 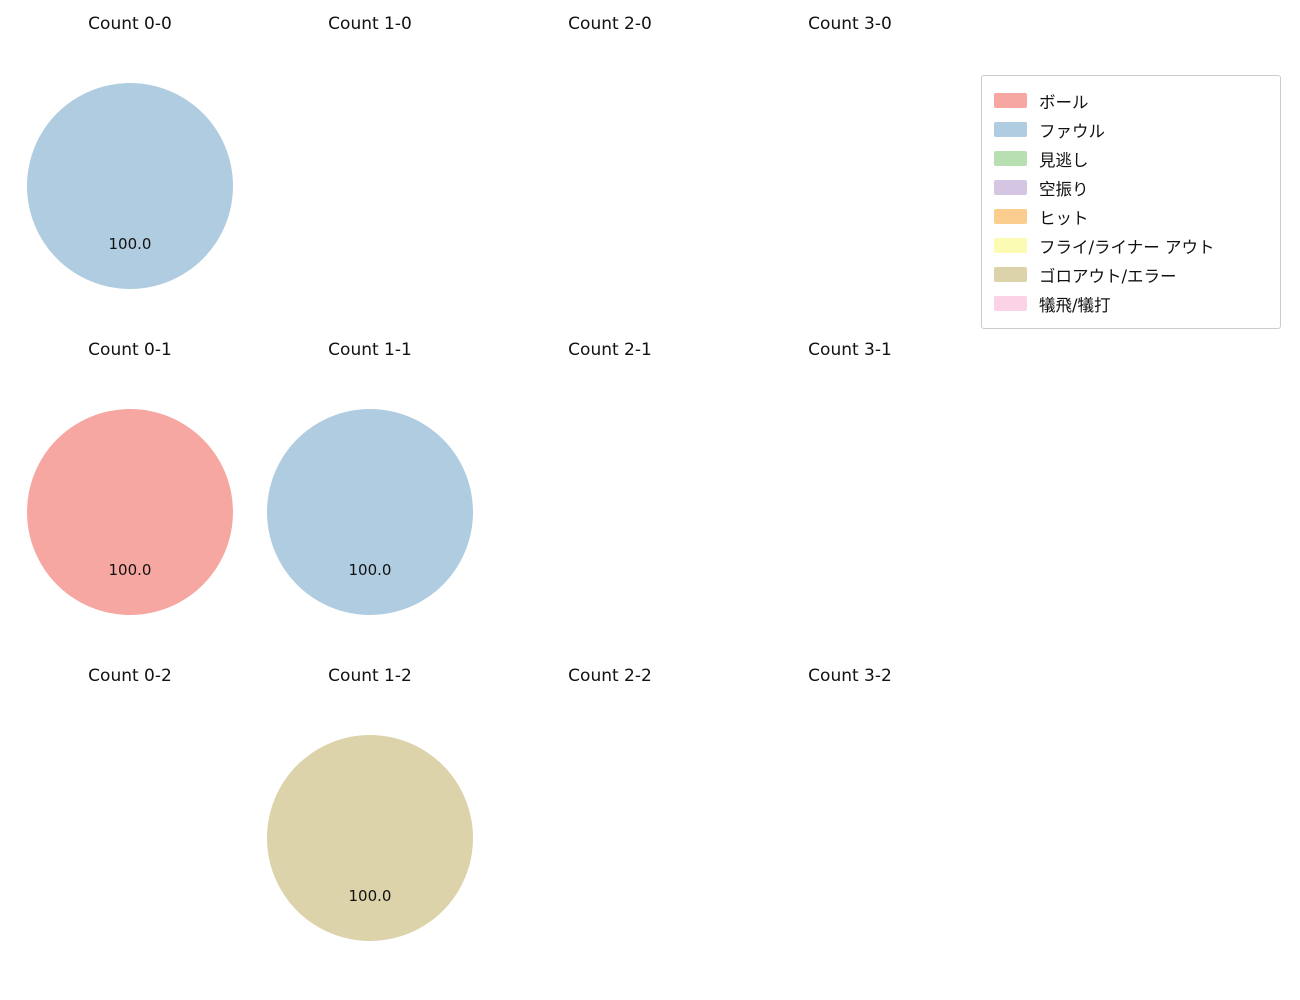 I want to click on pie-cell-count-2-0: Count 2-0, so click(x=610, y=168).